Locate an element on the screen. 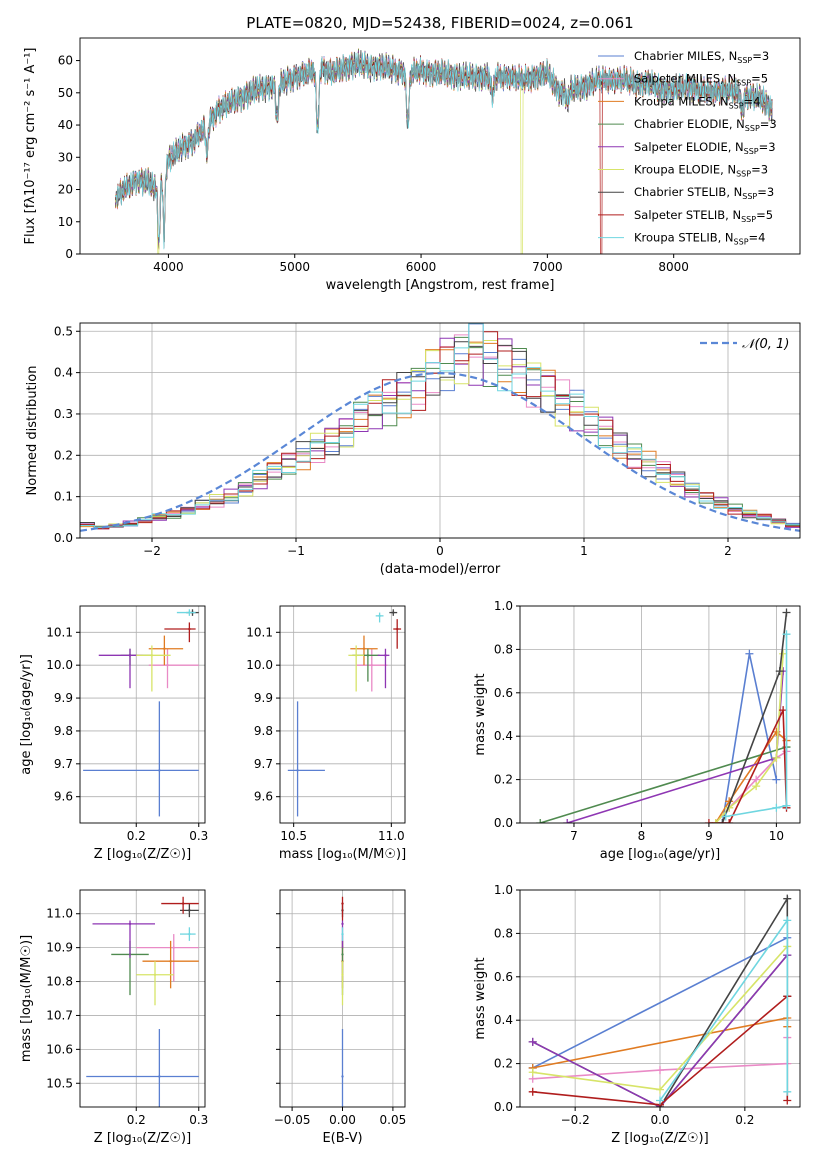  y-tick-label: 9.7 is located at coordinates (263, 764).